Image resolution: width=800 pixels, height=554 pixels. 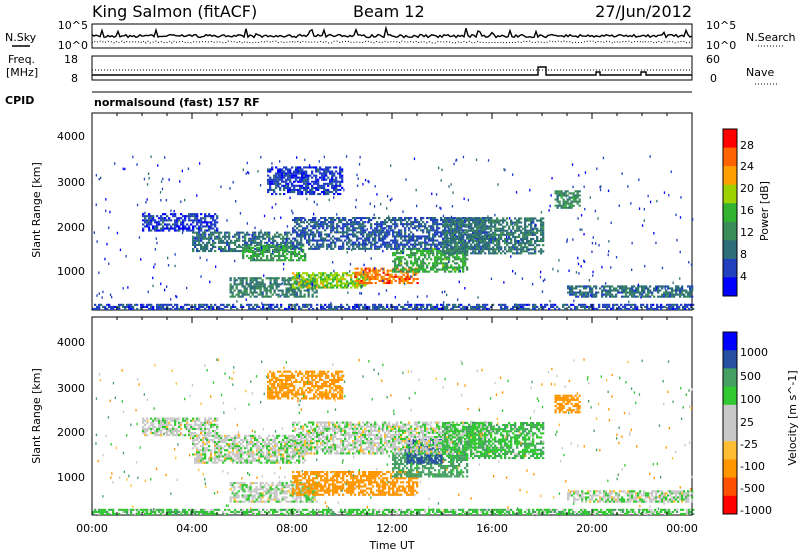 What do you see at coordinates (119, 509) in the screenshot?
I see `velocity-cell` at bounding box center [119, 509].